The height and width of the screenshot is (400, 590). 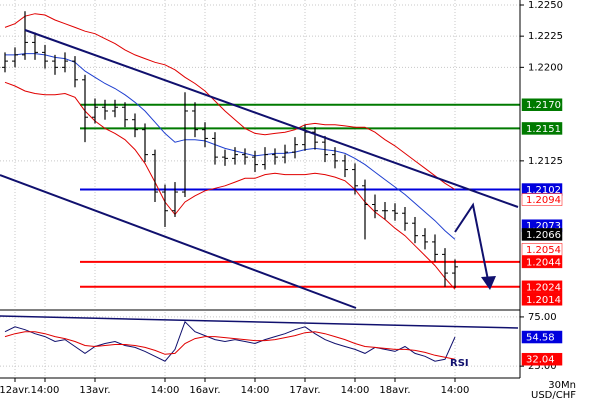 What do you see at coordinates (542, 317) in the screenshot?
I see `y-tick-label: 75.00` at bounding box center [542, 317].